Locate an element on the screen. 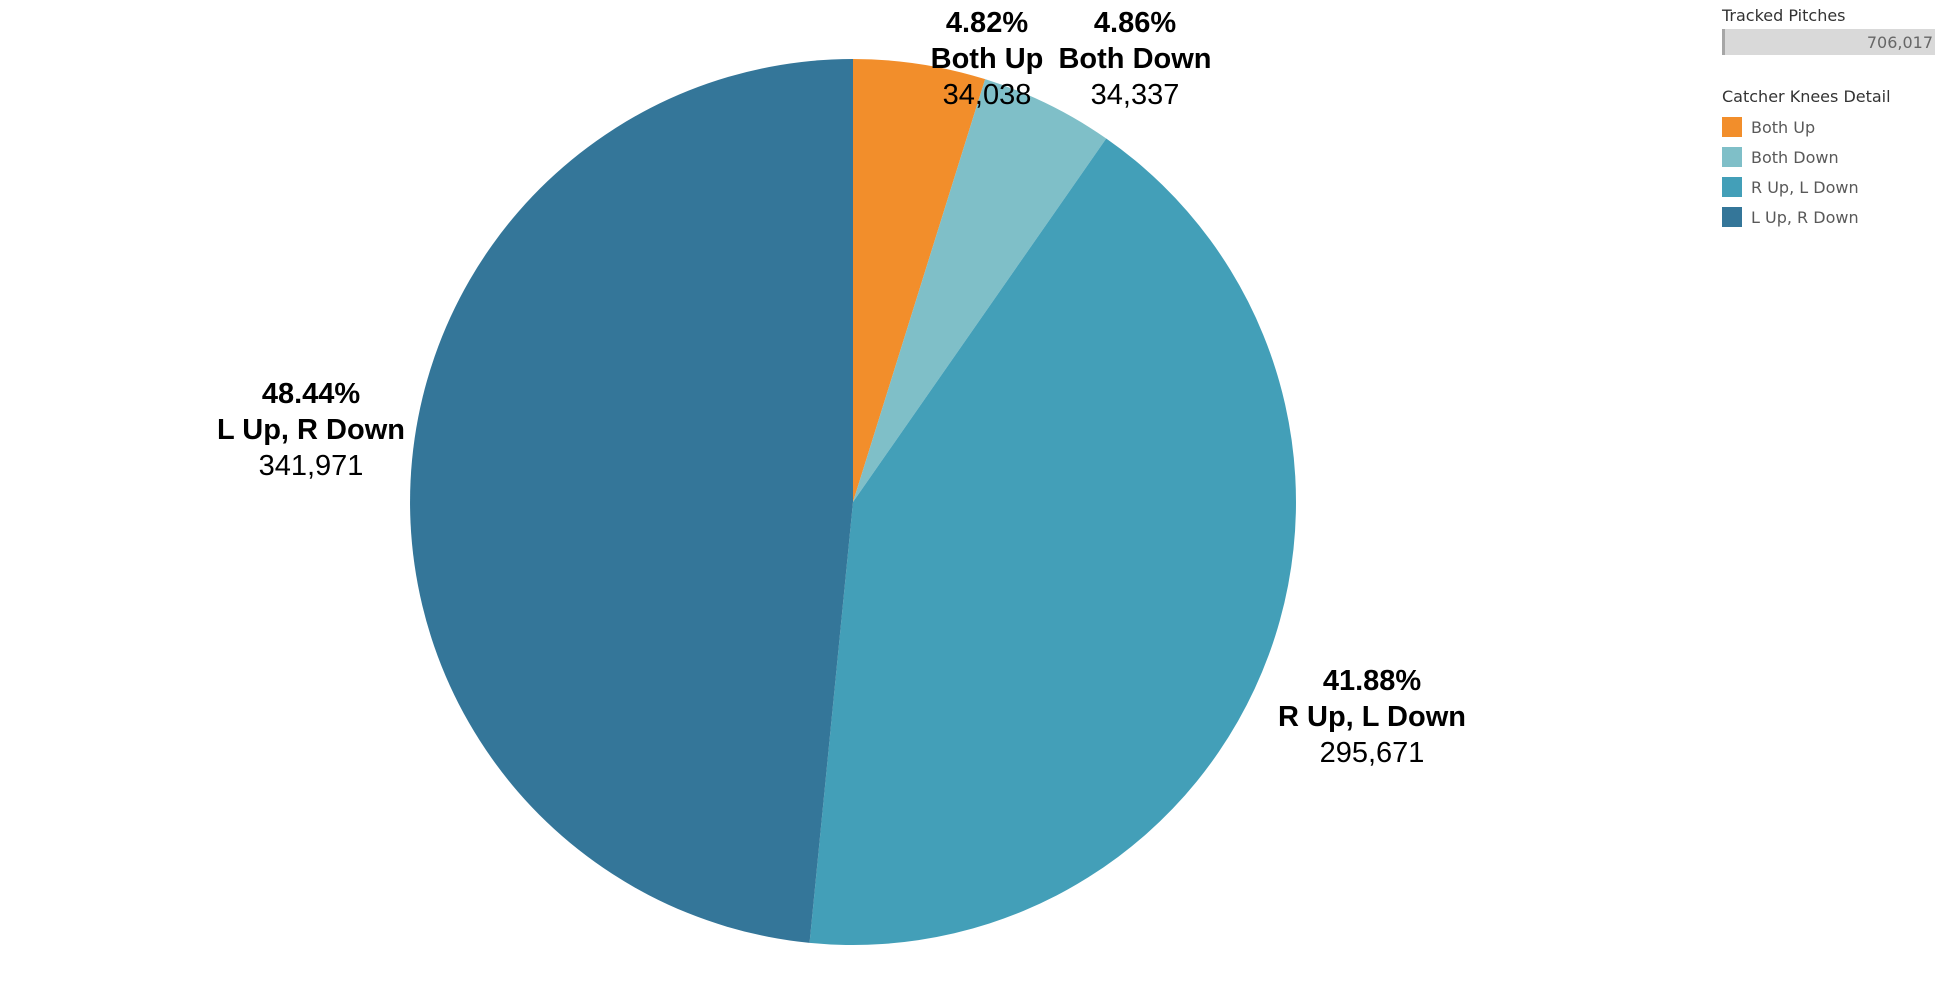 The image size is (1943, 1002). slice-category-r-up-l-down: R Up, L Down is located at coordinates (1372, 717).